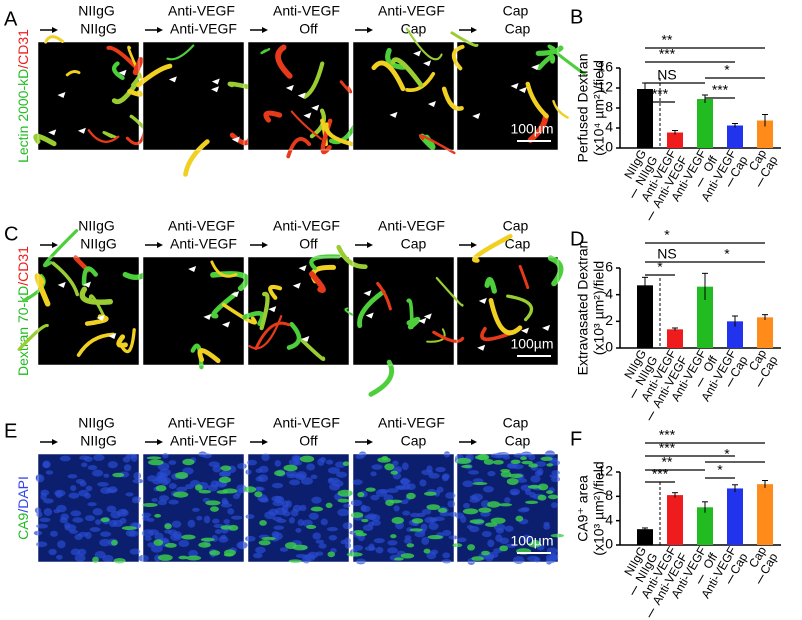 The width and height of the screenshot is (802, 620). What do you see at coordinates (609, 107) in the screenshot?
I see `y-tick-label: 8` at bounding box center [609, 107].